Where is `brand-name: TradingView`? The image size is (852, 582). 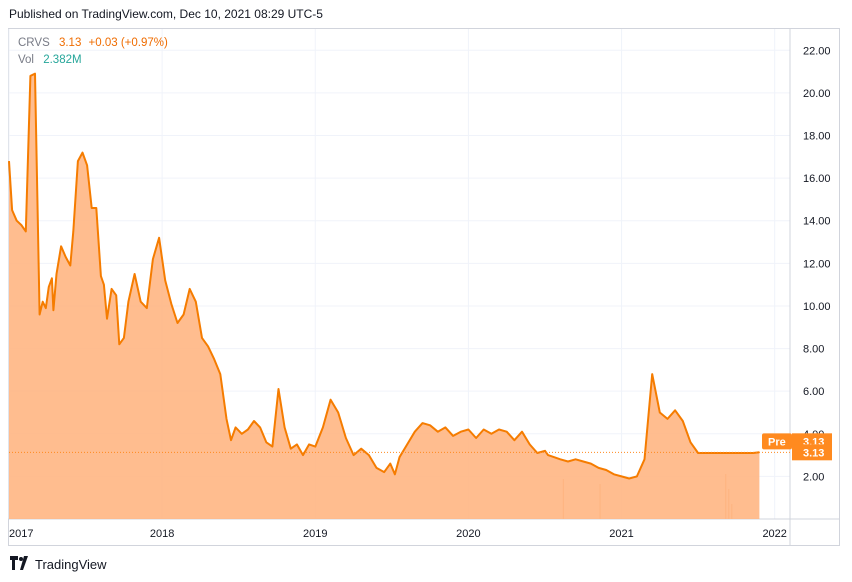
brand-name: TradingView is located at coordinates (71, 564).